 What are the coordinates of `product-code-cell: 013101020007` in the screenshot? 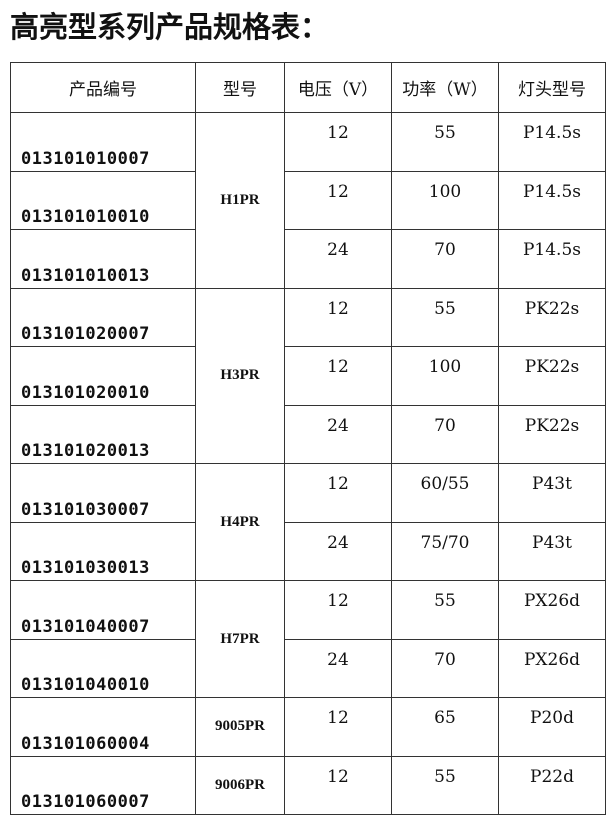 It's located at (103, 317).